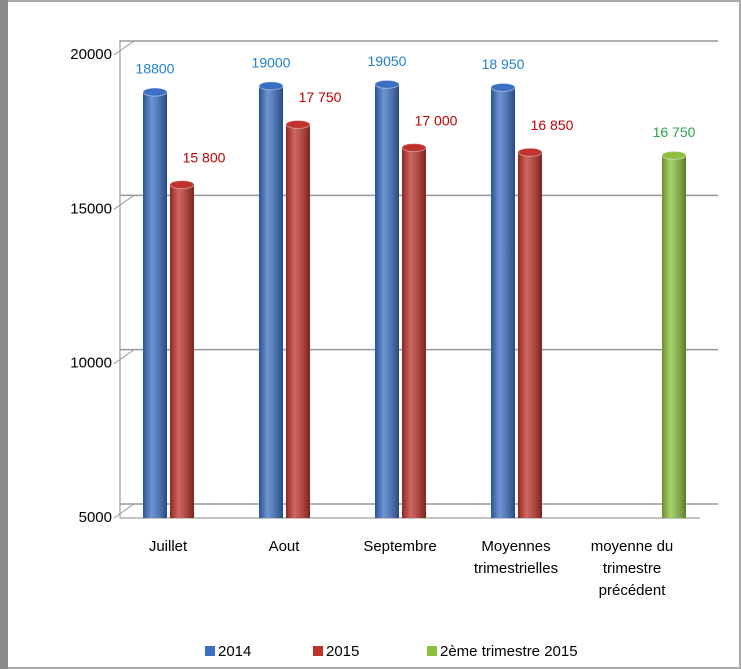 Image resolution: width=741 pixels, height=669 pixels. What do you see at coordinates (436, 120) in the screenshot?
I see `value-label: 17 000` at bounding box center [436, 120].